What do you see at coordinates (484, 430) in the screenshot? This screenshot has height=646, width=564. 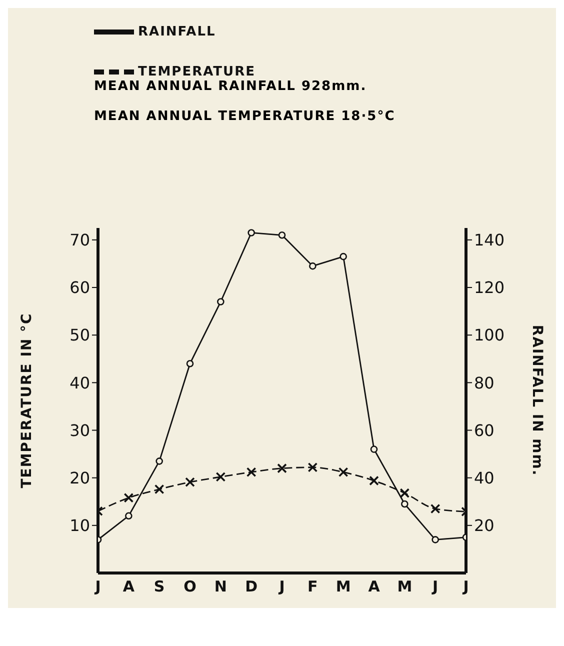 I see `y2-tick-label: 60` at bounding box center [484, 430].